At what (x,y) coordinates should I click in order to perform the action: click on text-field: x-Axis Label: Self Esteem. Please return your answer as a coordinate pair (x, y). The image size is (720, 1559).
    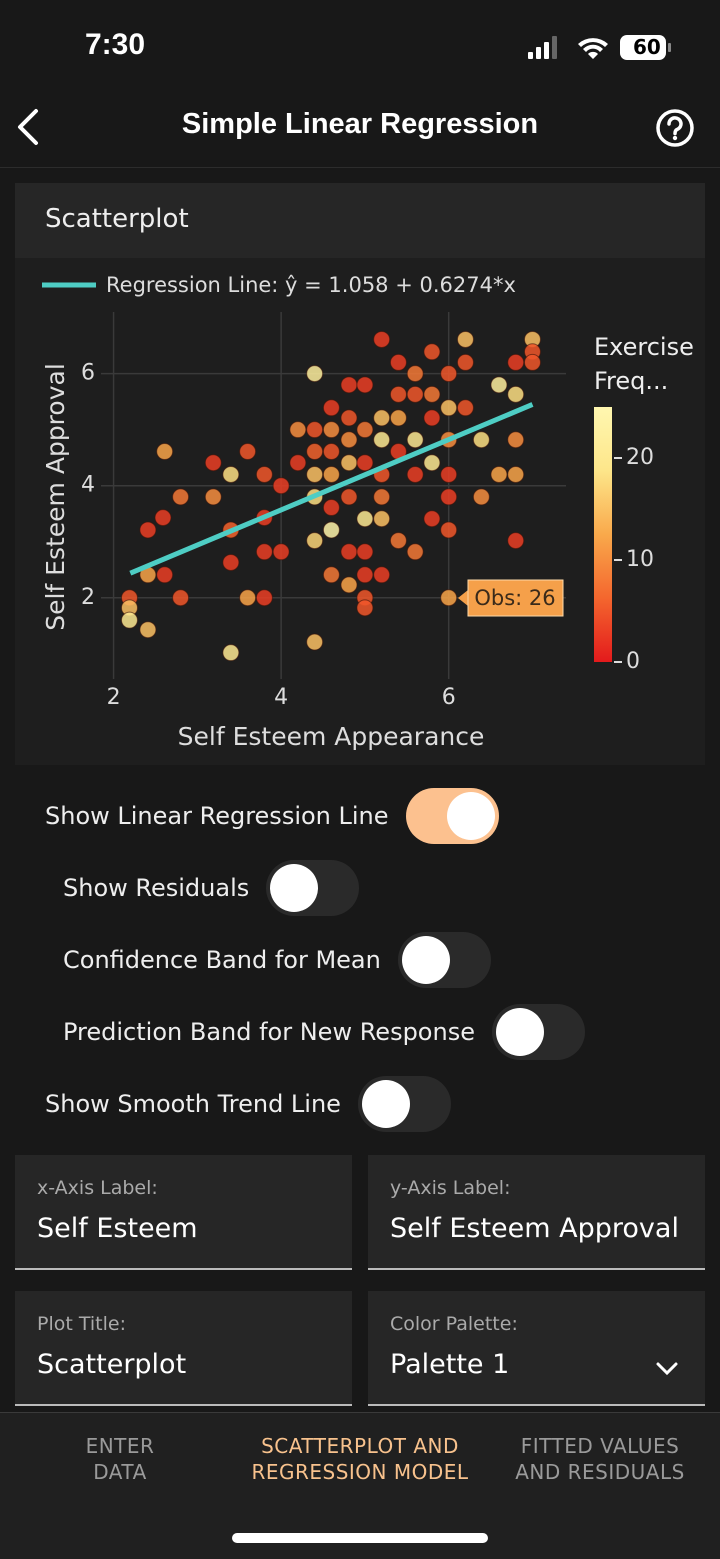
    Looking at the image, I should click on (183, 1212).